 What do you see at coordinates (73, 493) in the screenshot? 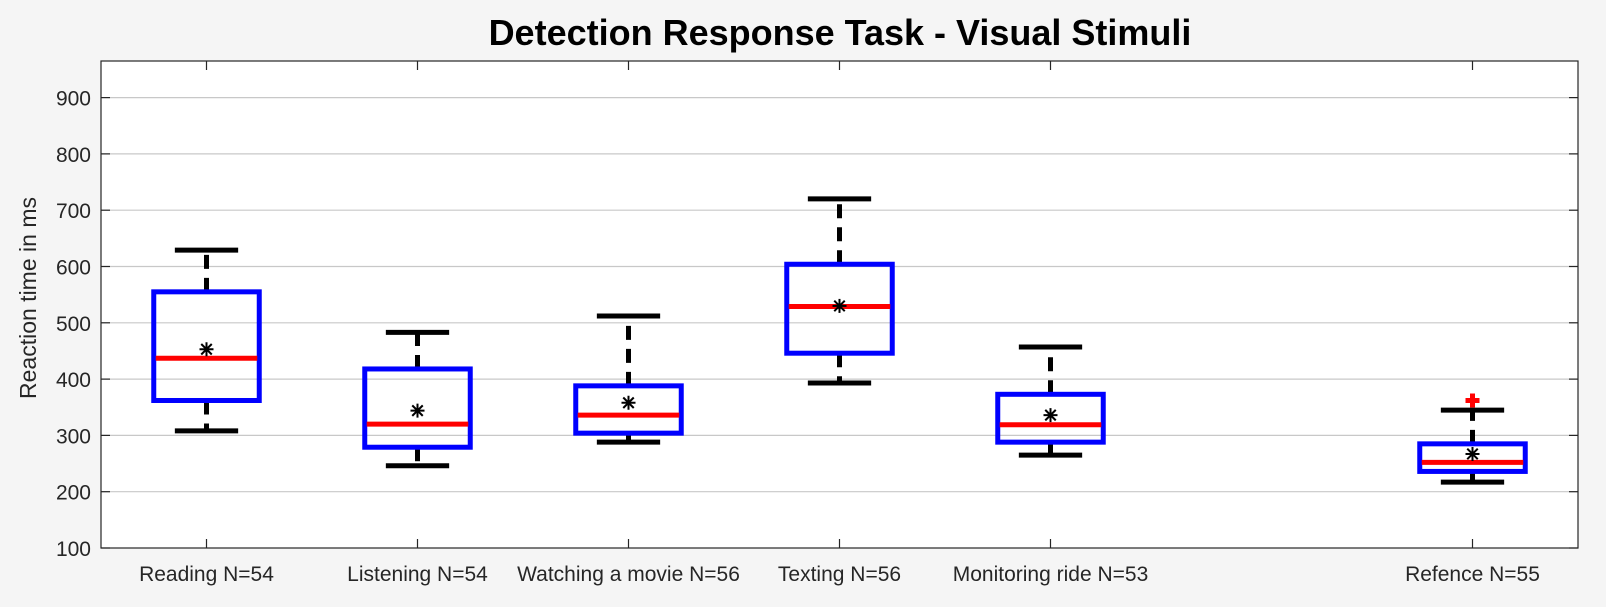
I see `y-tick-label-200: 200` at bounding box center [73, 493].